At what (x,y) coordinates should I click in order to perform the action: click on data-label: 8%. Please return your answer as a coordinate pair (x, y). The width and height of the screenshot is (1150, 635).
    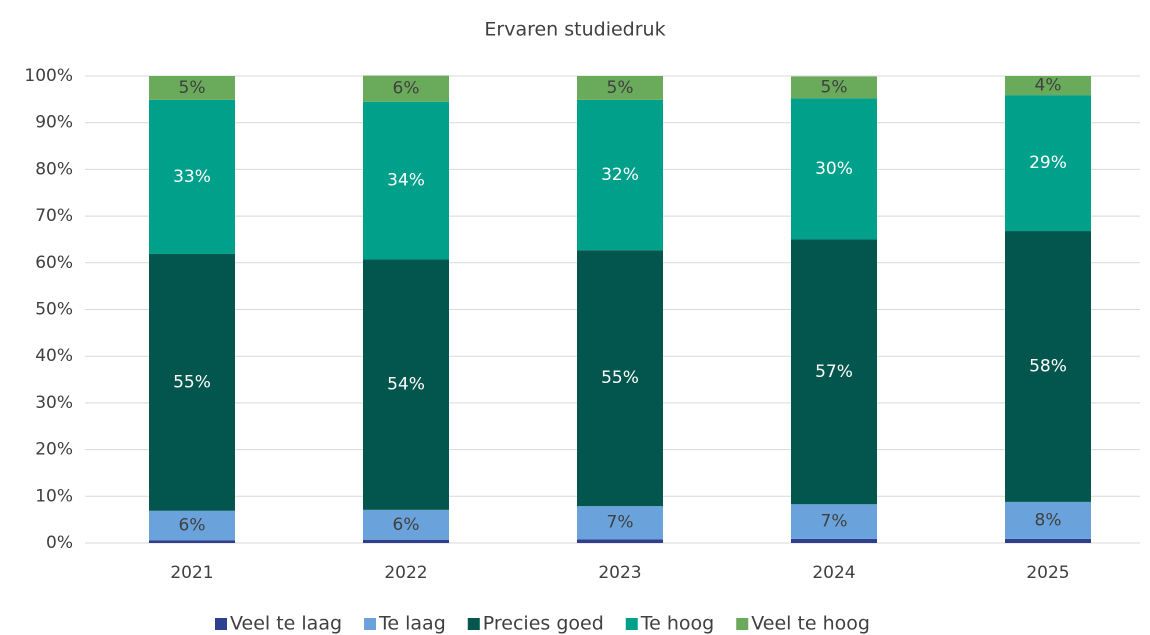
    Looking at the image, I should click on (1048, 520).